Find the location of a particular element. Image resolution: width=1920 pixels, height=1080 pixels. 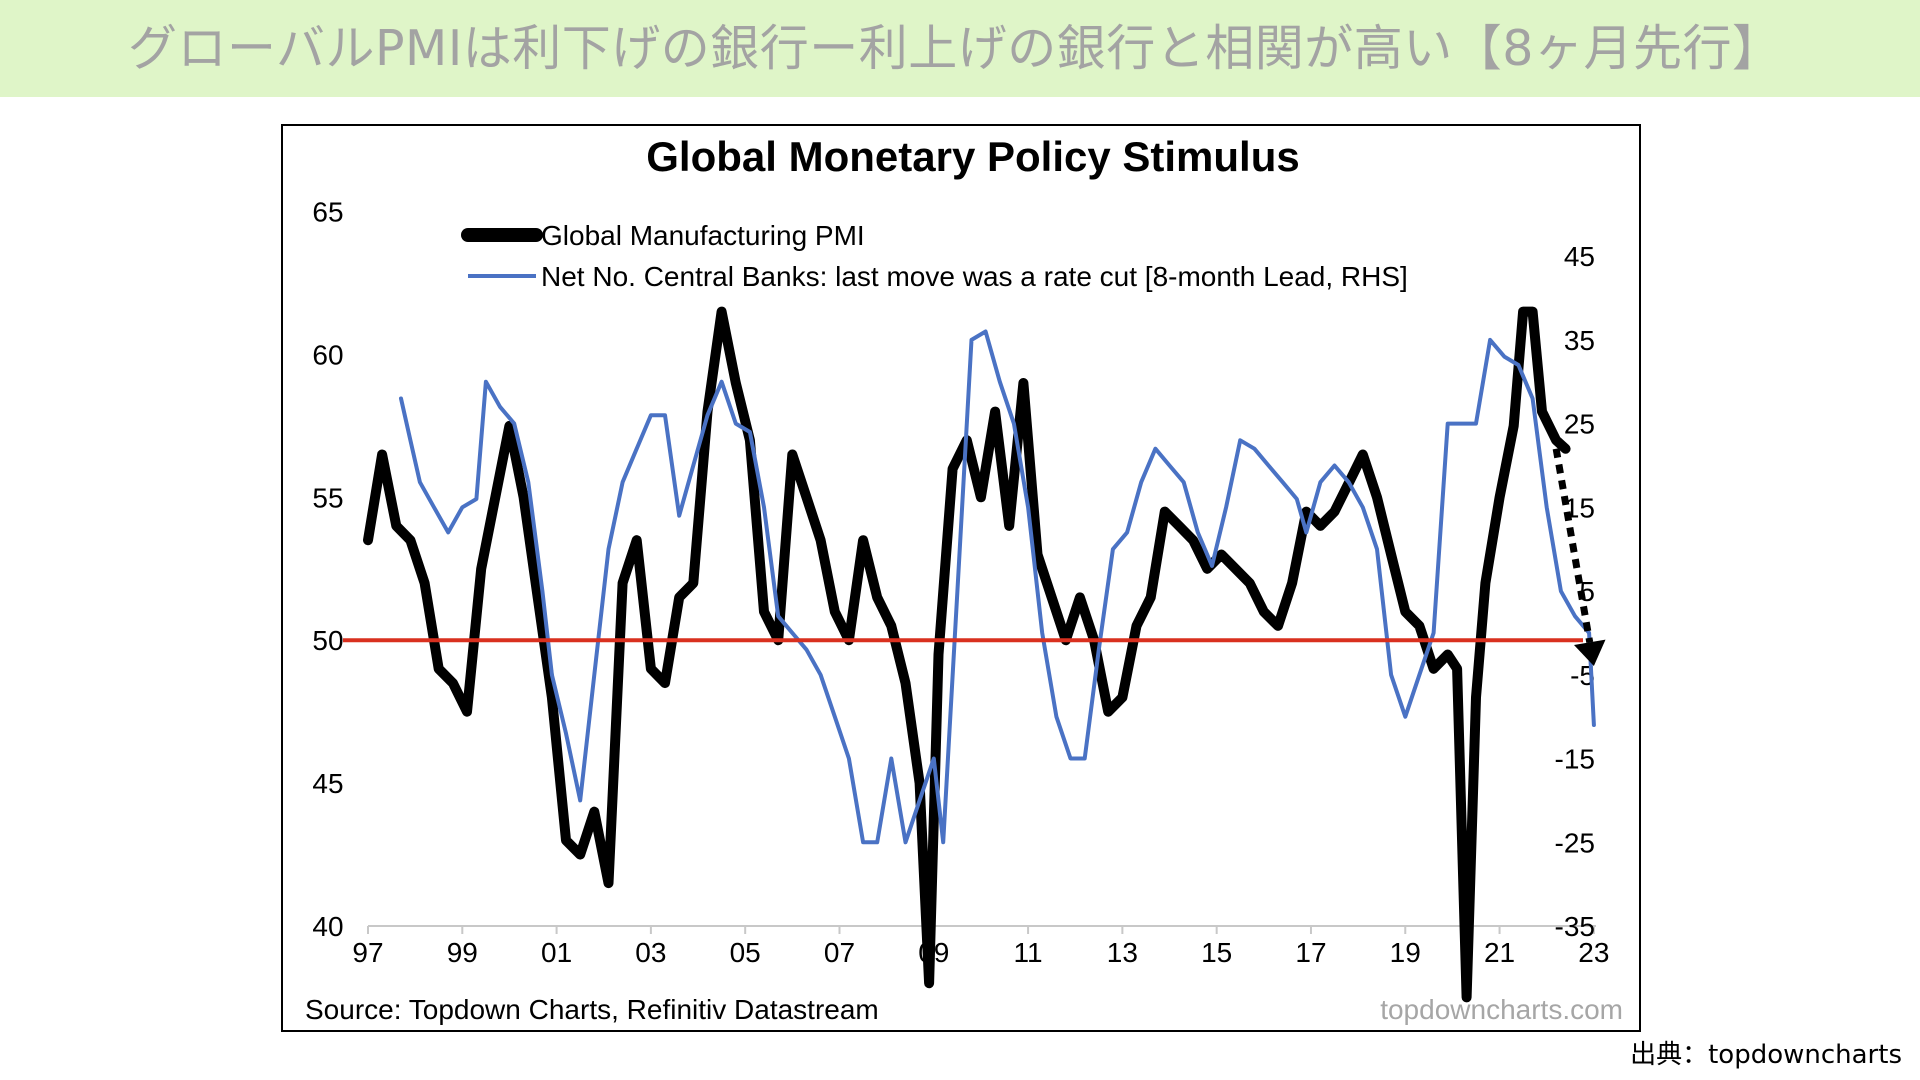

y-left-tick-label: 50 is located at coordinates (327, 640).